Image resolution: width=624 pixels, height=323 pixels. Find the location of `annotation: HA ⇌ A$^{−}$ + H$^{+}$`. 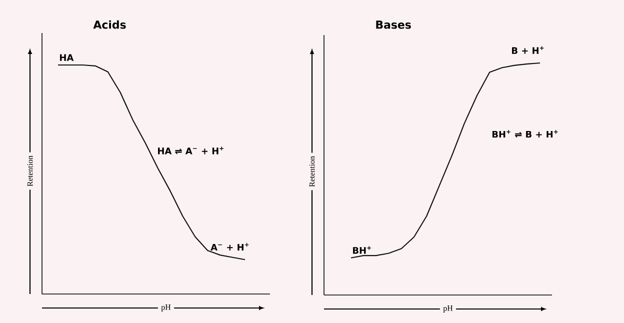

annotation: HA ⇌ A$^{−}$ + H$^{+}$ is located at coordinates (191, 150).